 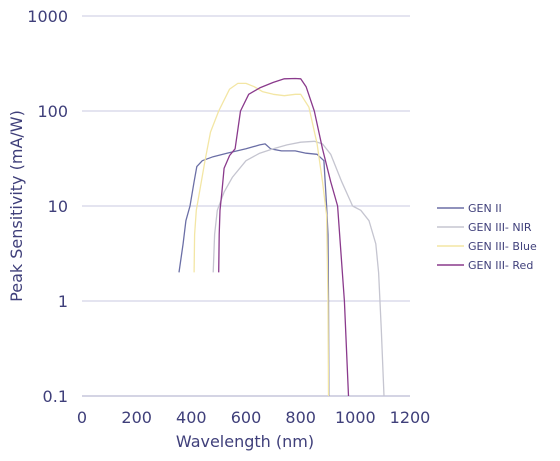 I want to click on x-tick-label: 0, so click(x=82, y=417).